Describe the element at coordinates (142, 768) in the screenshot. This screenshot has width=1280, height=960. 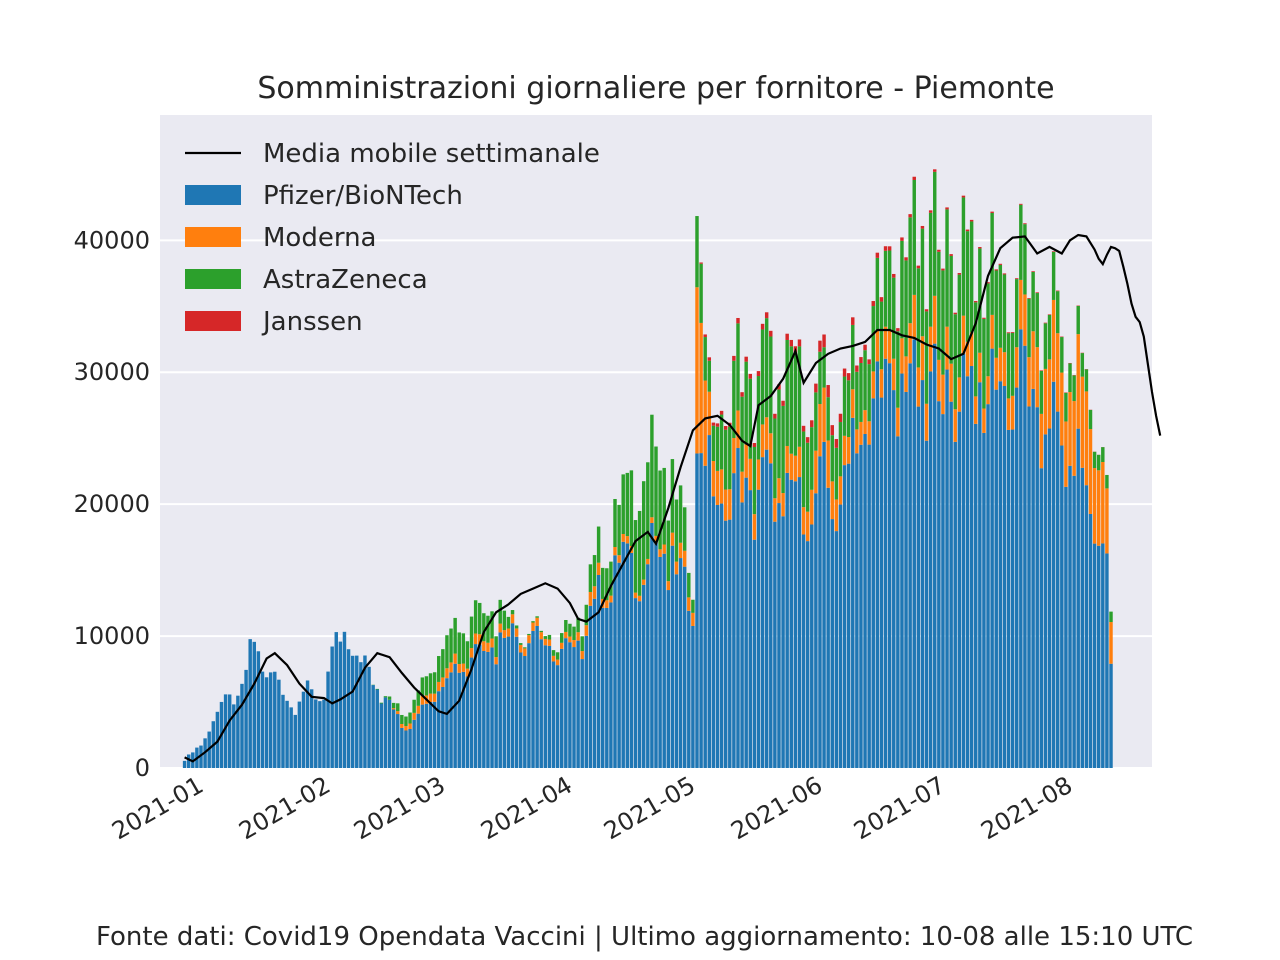
I see `y-tick-label: 0` at that location.